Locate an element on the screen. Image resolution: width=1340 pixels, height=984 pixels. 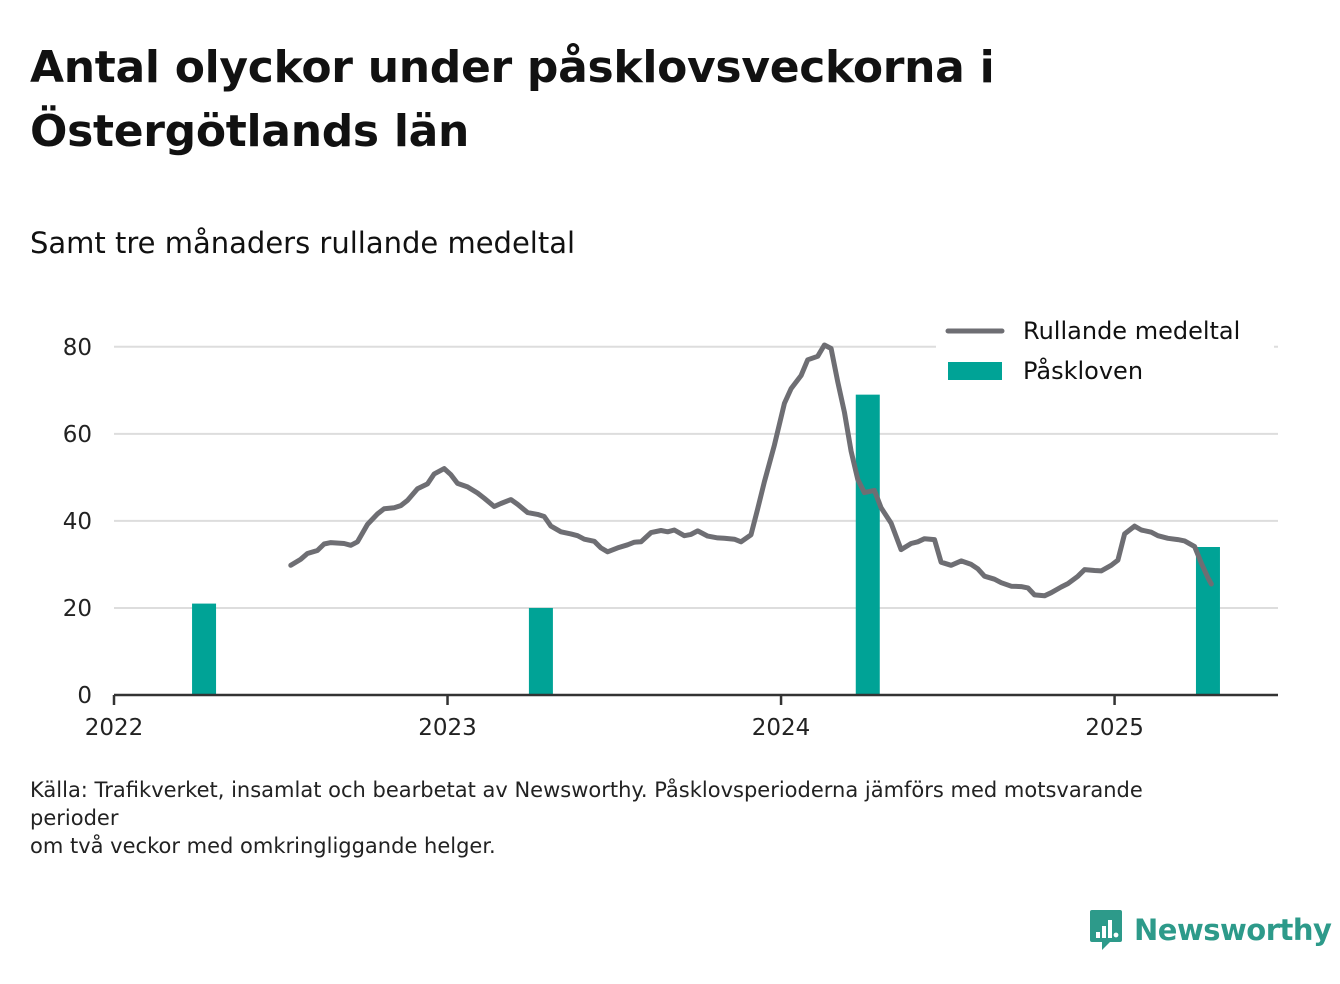
x-tick-label: 2023 is located at coordinates (447, 728).